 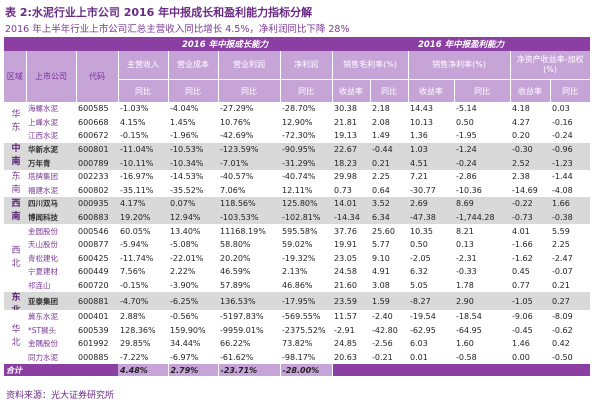 I want to click on company: 福建水泥, so click(x=43, y=190).